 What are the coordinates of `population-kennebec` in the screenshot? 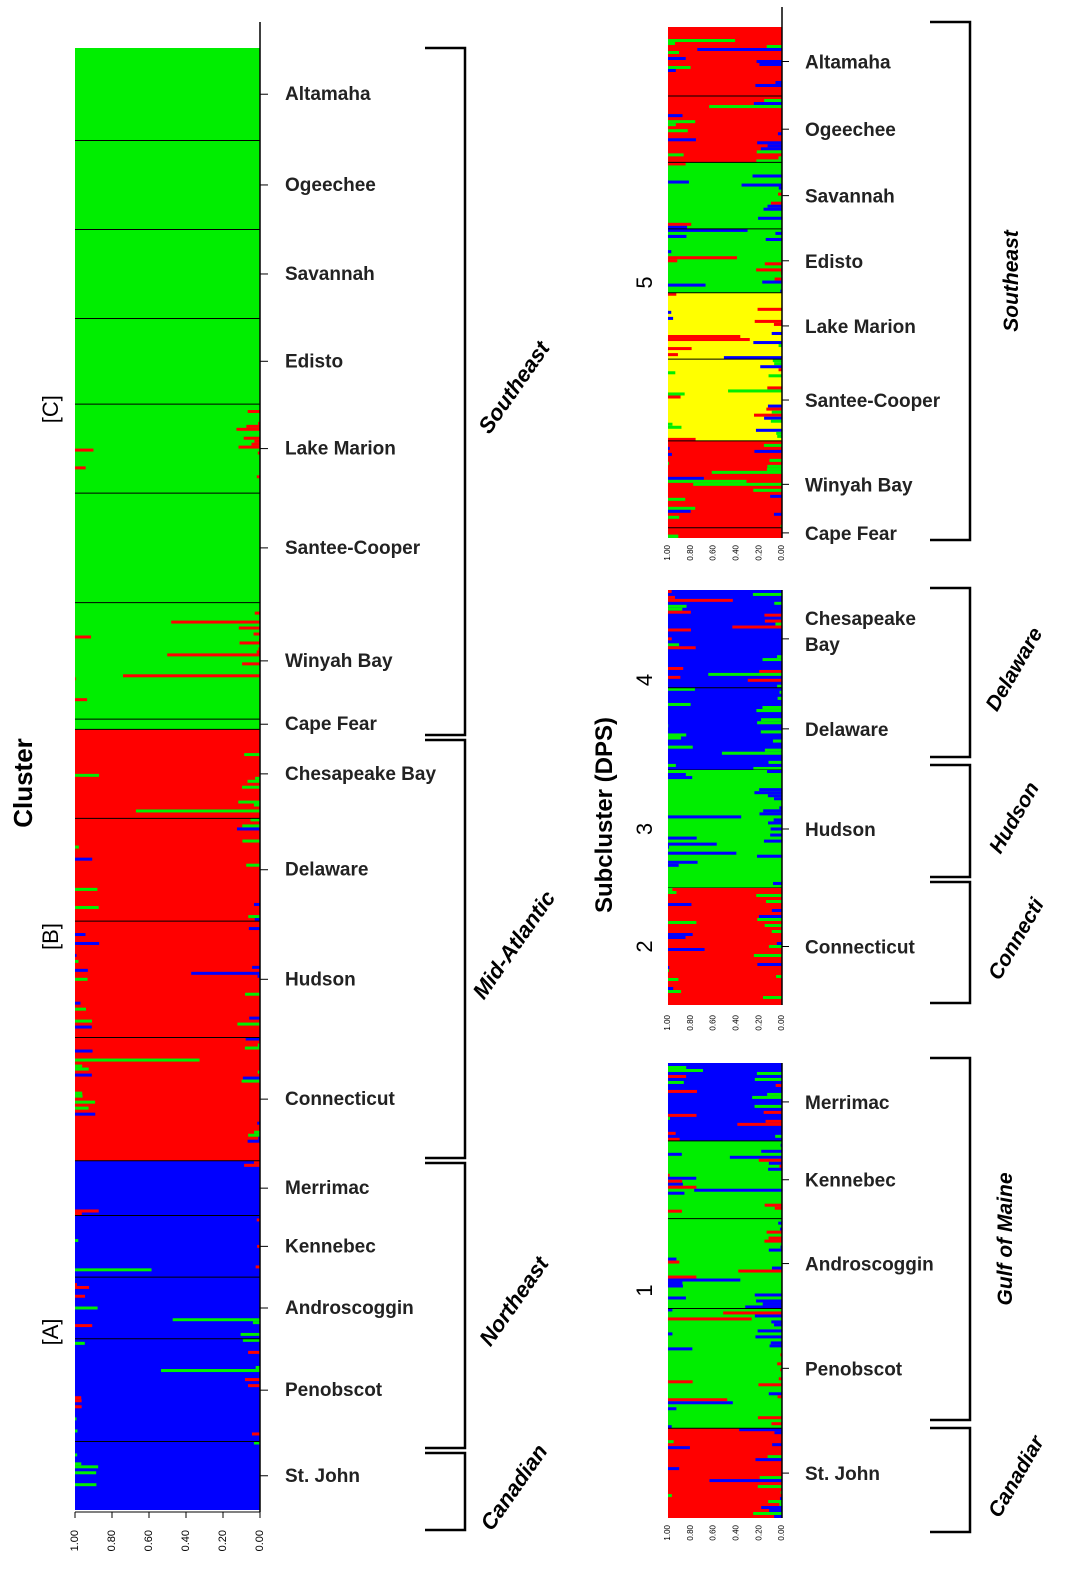 It's located at (167, 1246).